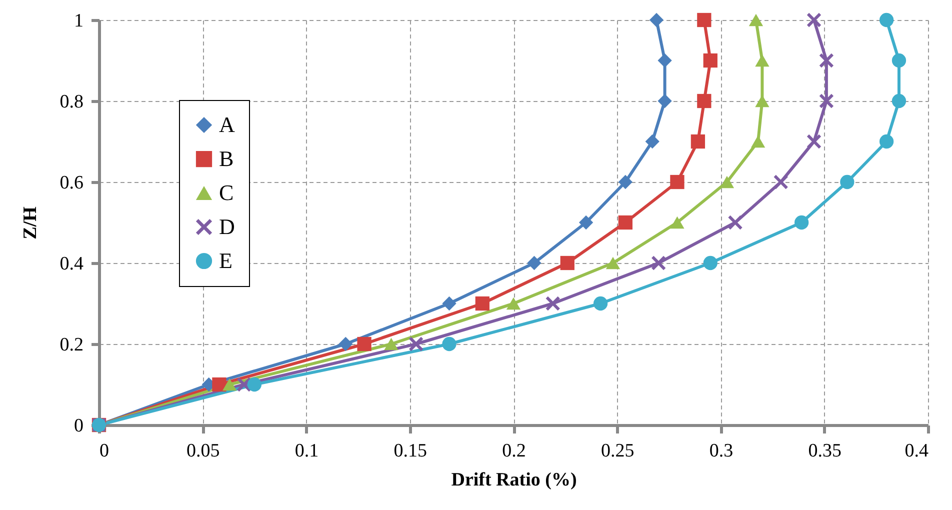  I want to click on legend-label: C, so click(226, 192).